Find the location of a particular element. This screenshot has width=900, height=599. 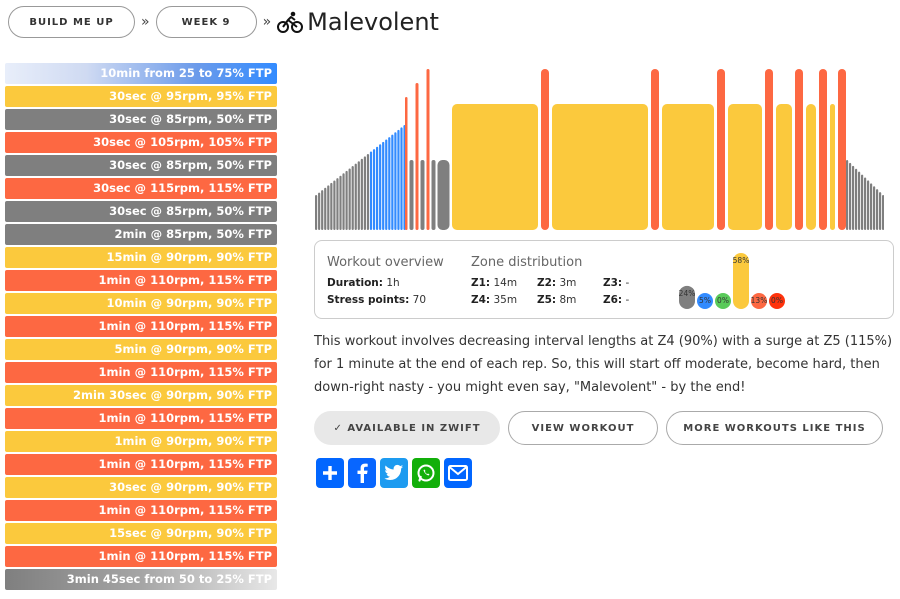

addtoany-share-icon is located at coordinates (330, 473).